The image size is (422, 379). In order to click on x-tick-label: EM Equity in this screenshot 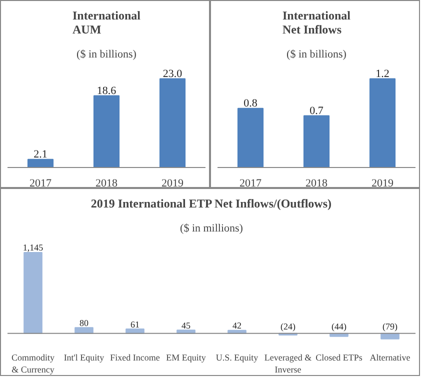, I will do `click(186, 357)`.